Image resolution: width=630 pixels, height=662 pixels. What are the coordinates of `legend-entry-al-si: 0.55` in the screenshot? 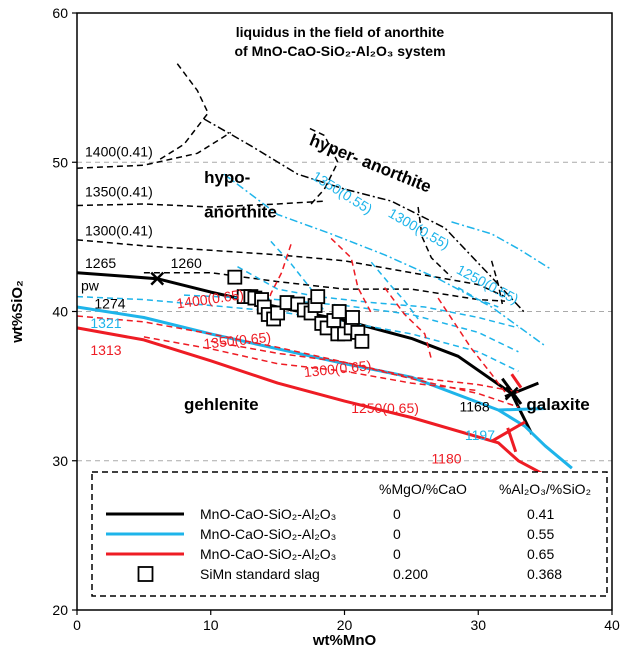 It's located at (540, 534).